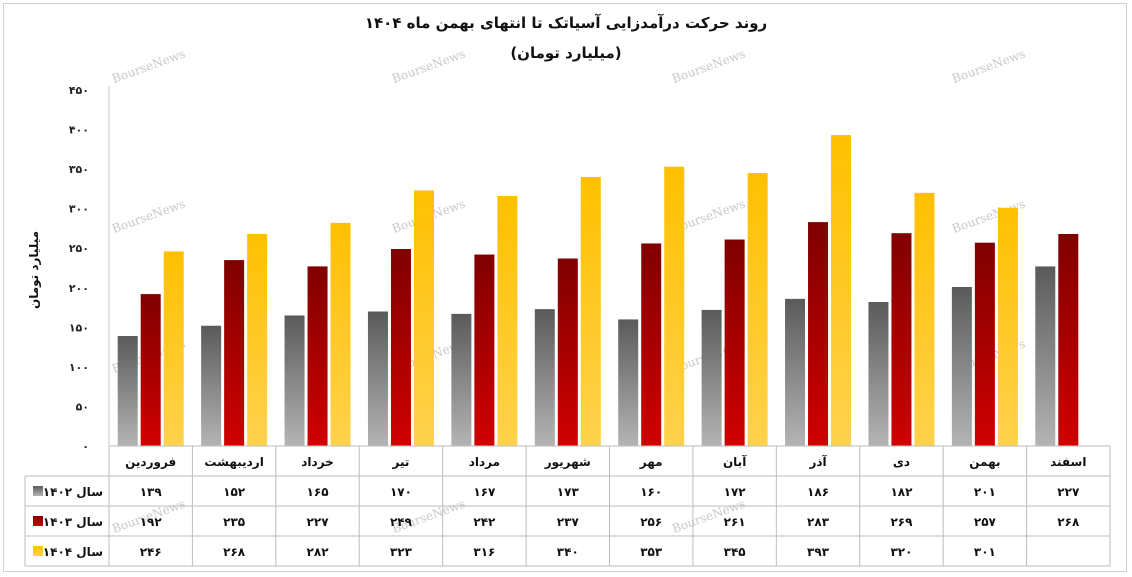 The image size is (1132, 577). What do you see at coordinates (401, 522) in the screenshot?
I see `data-label-1-3: ۲۴۹` at bounding box center [401, 522].